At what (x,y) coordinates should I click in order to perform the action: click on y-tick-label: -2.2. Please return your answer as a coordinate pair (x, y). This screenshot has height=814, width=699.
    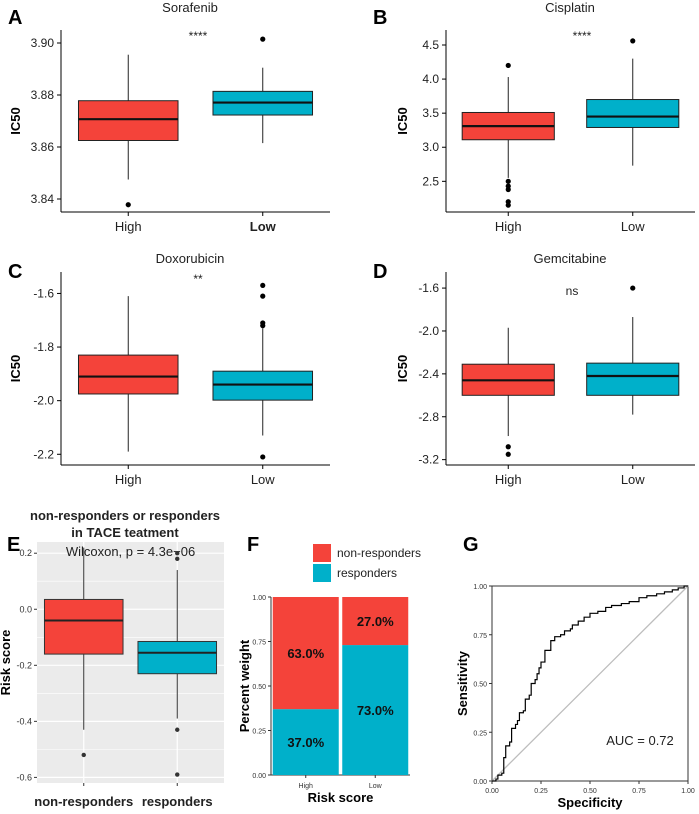
    Looking at the image, I should click on (43, 454).